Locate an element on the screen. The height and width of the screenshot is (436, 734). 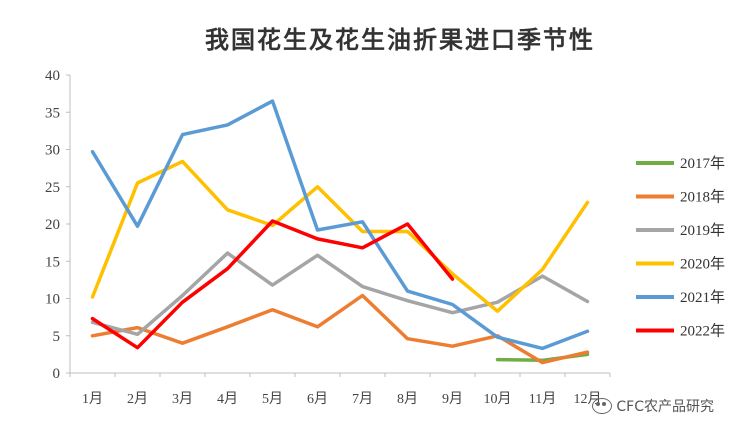
y-tick-label: 10 is located at coordinates (52, 300).